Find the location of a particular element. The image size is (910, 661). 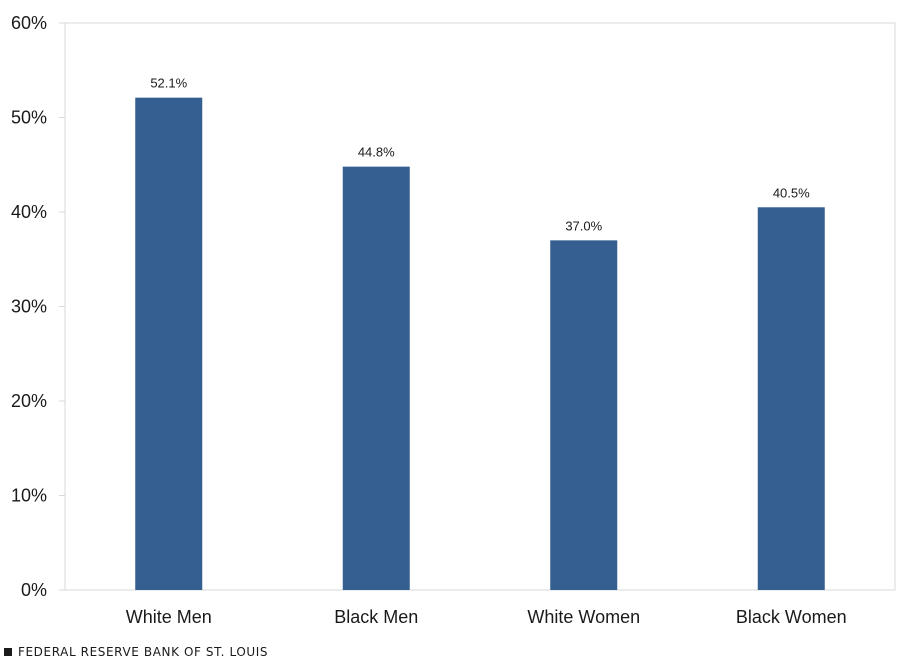

bar-data-label: 37.0% is located at coordinates (583, 225).